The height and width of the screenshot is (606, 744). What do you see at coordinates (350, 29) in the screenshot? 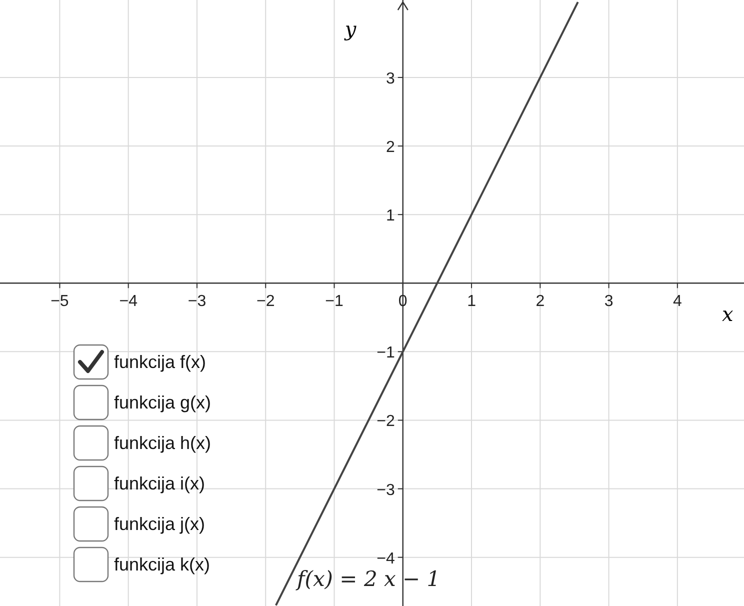
I see `y-axis-title: y` at bounding box center [350, 29].